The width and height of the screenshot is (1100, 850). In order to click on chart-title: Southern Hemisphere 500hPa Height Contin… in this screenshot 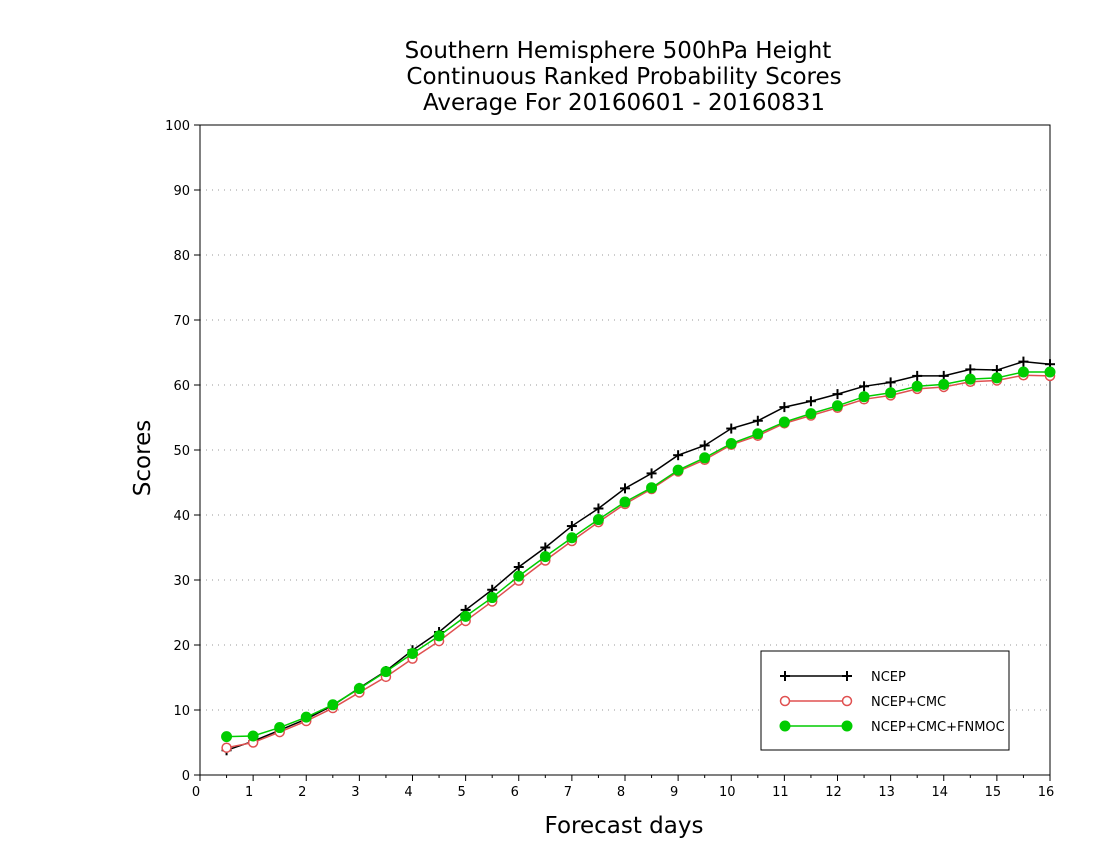, I will do `click(623, 77)`.